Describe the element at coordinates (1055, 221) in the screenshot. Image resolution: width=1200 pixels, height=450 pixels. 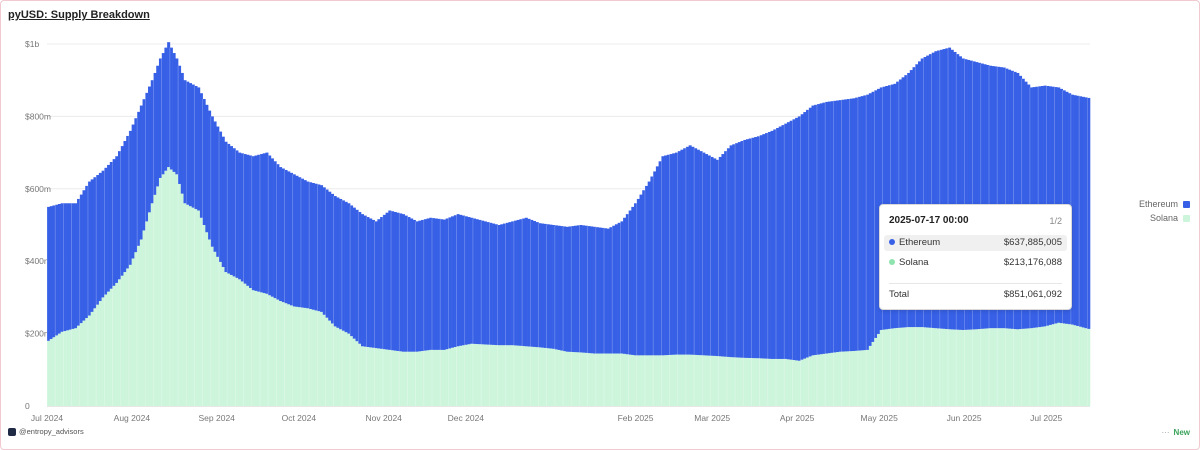
I see `tooltip-page-indicator: 1/2` at that location.